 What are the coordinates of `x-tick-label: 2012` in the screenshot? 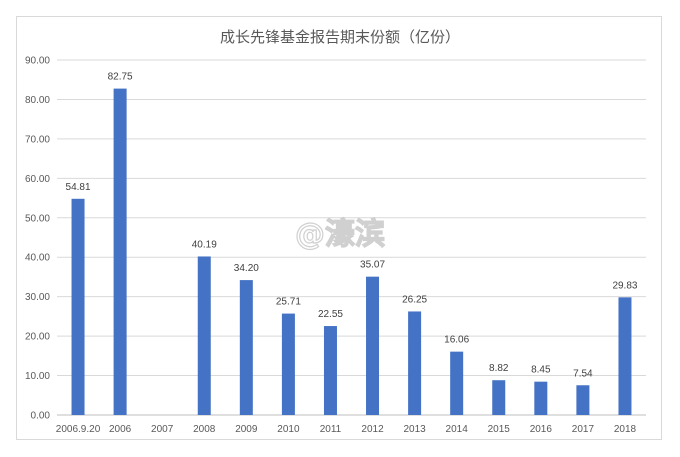 It's located at (372, 429).